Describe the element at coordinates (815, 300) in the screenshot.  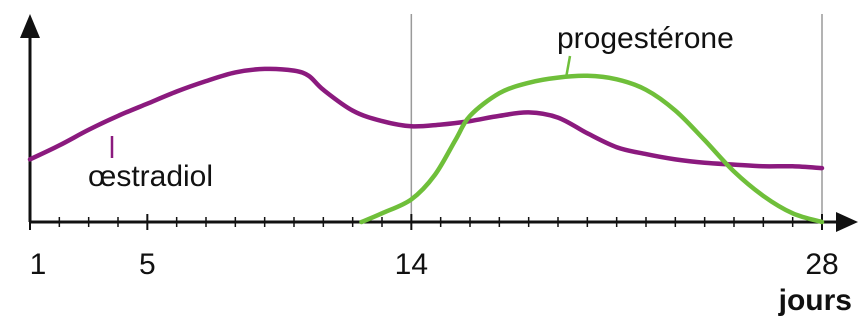
I see `x-axis-title: jours` at that location.